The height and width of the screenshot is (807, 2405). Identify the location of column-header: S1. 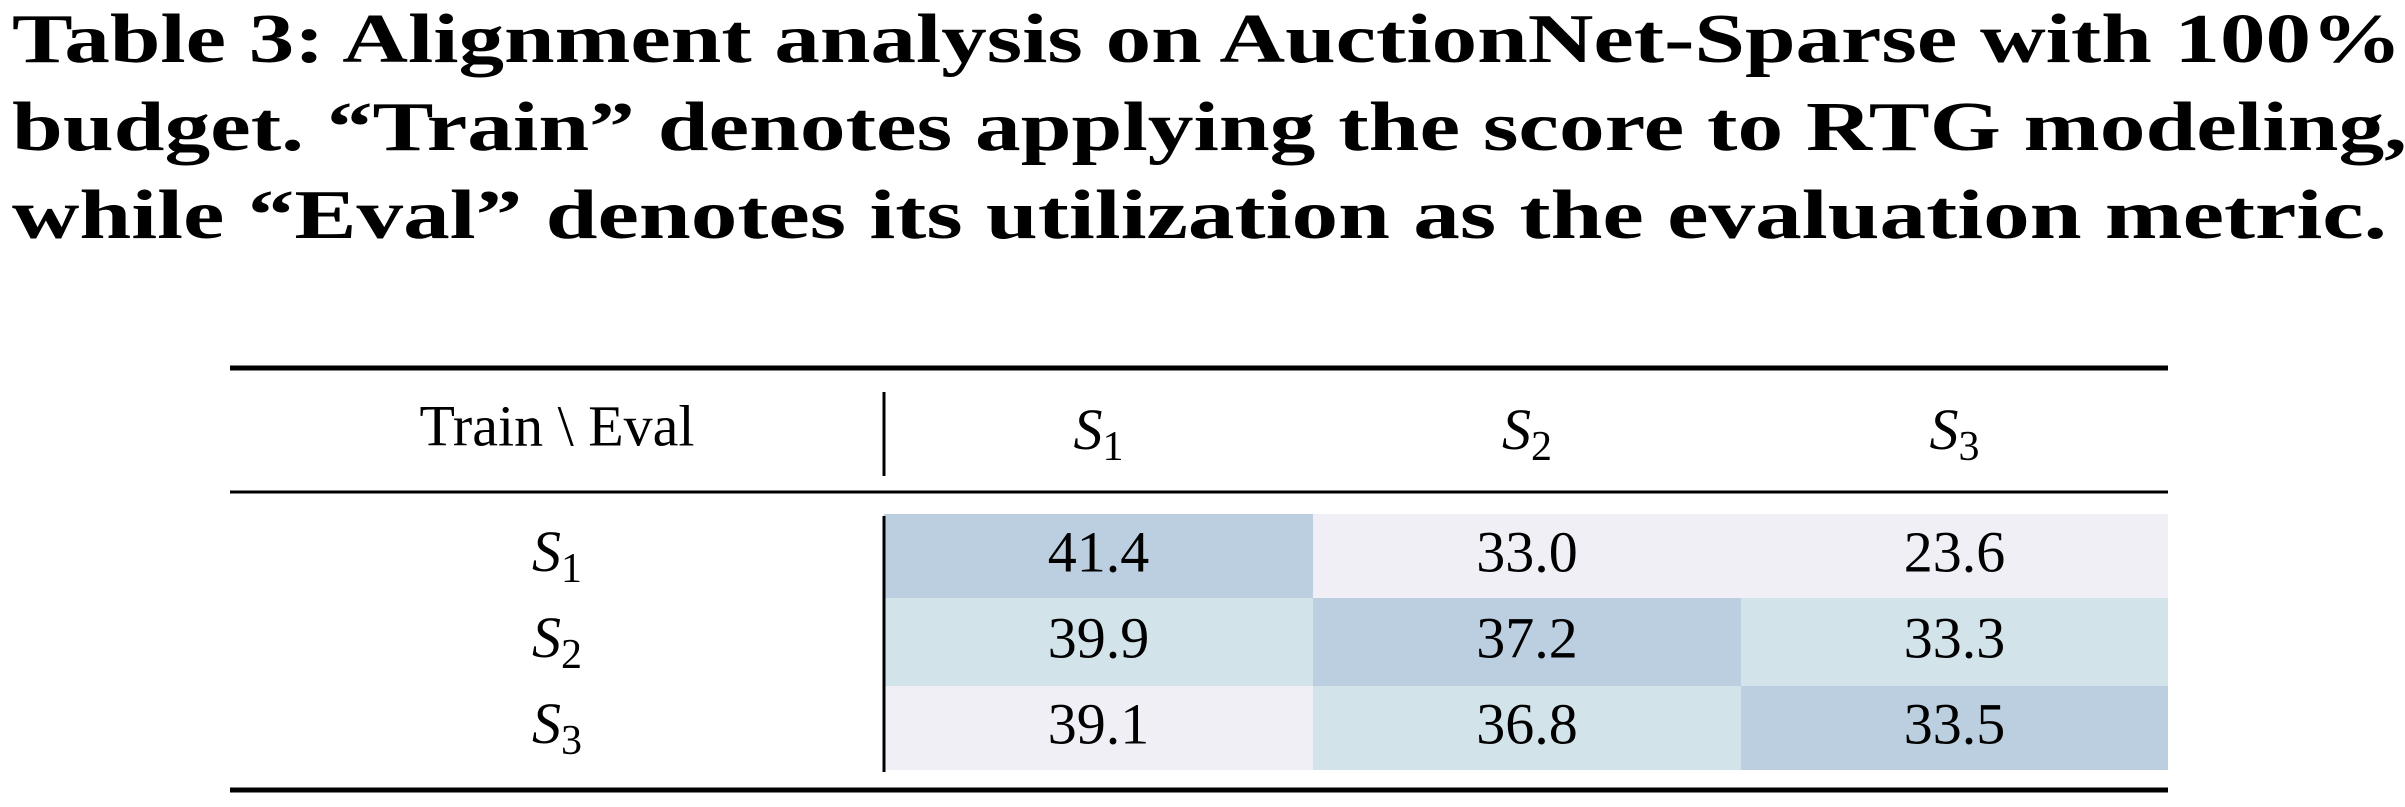
(1099, 433).